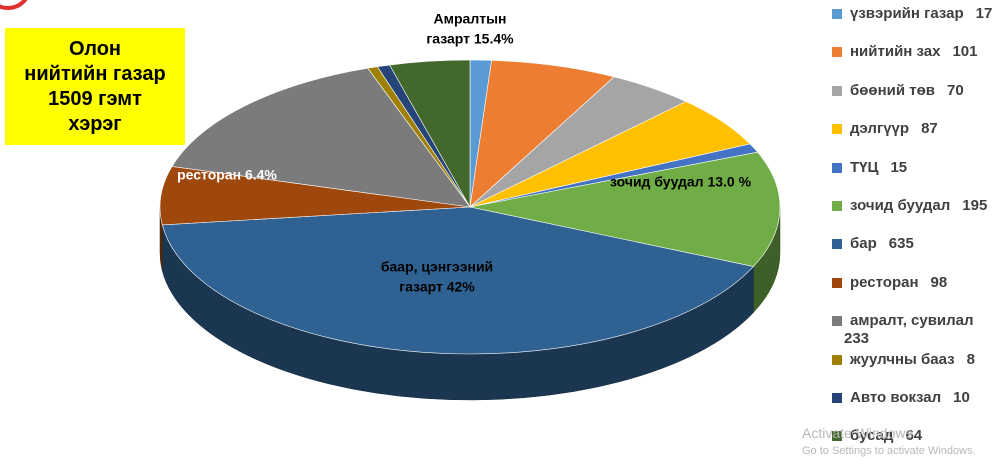  What do you see at coordinates (939, 282) in the screenshot?
I see `legend-value: 98` at bounding box center [939, 282].